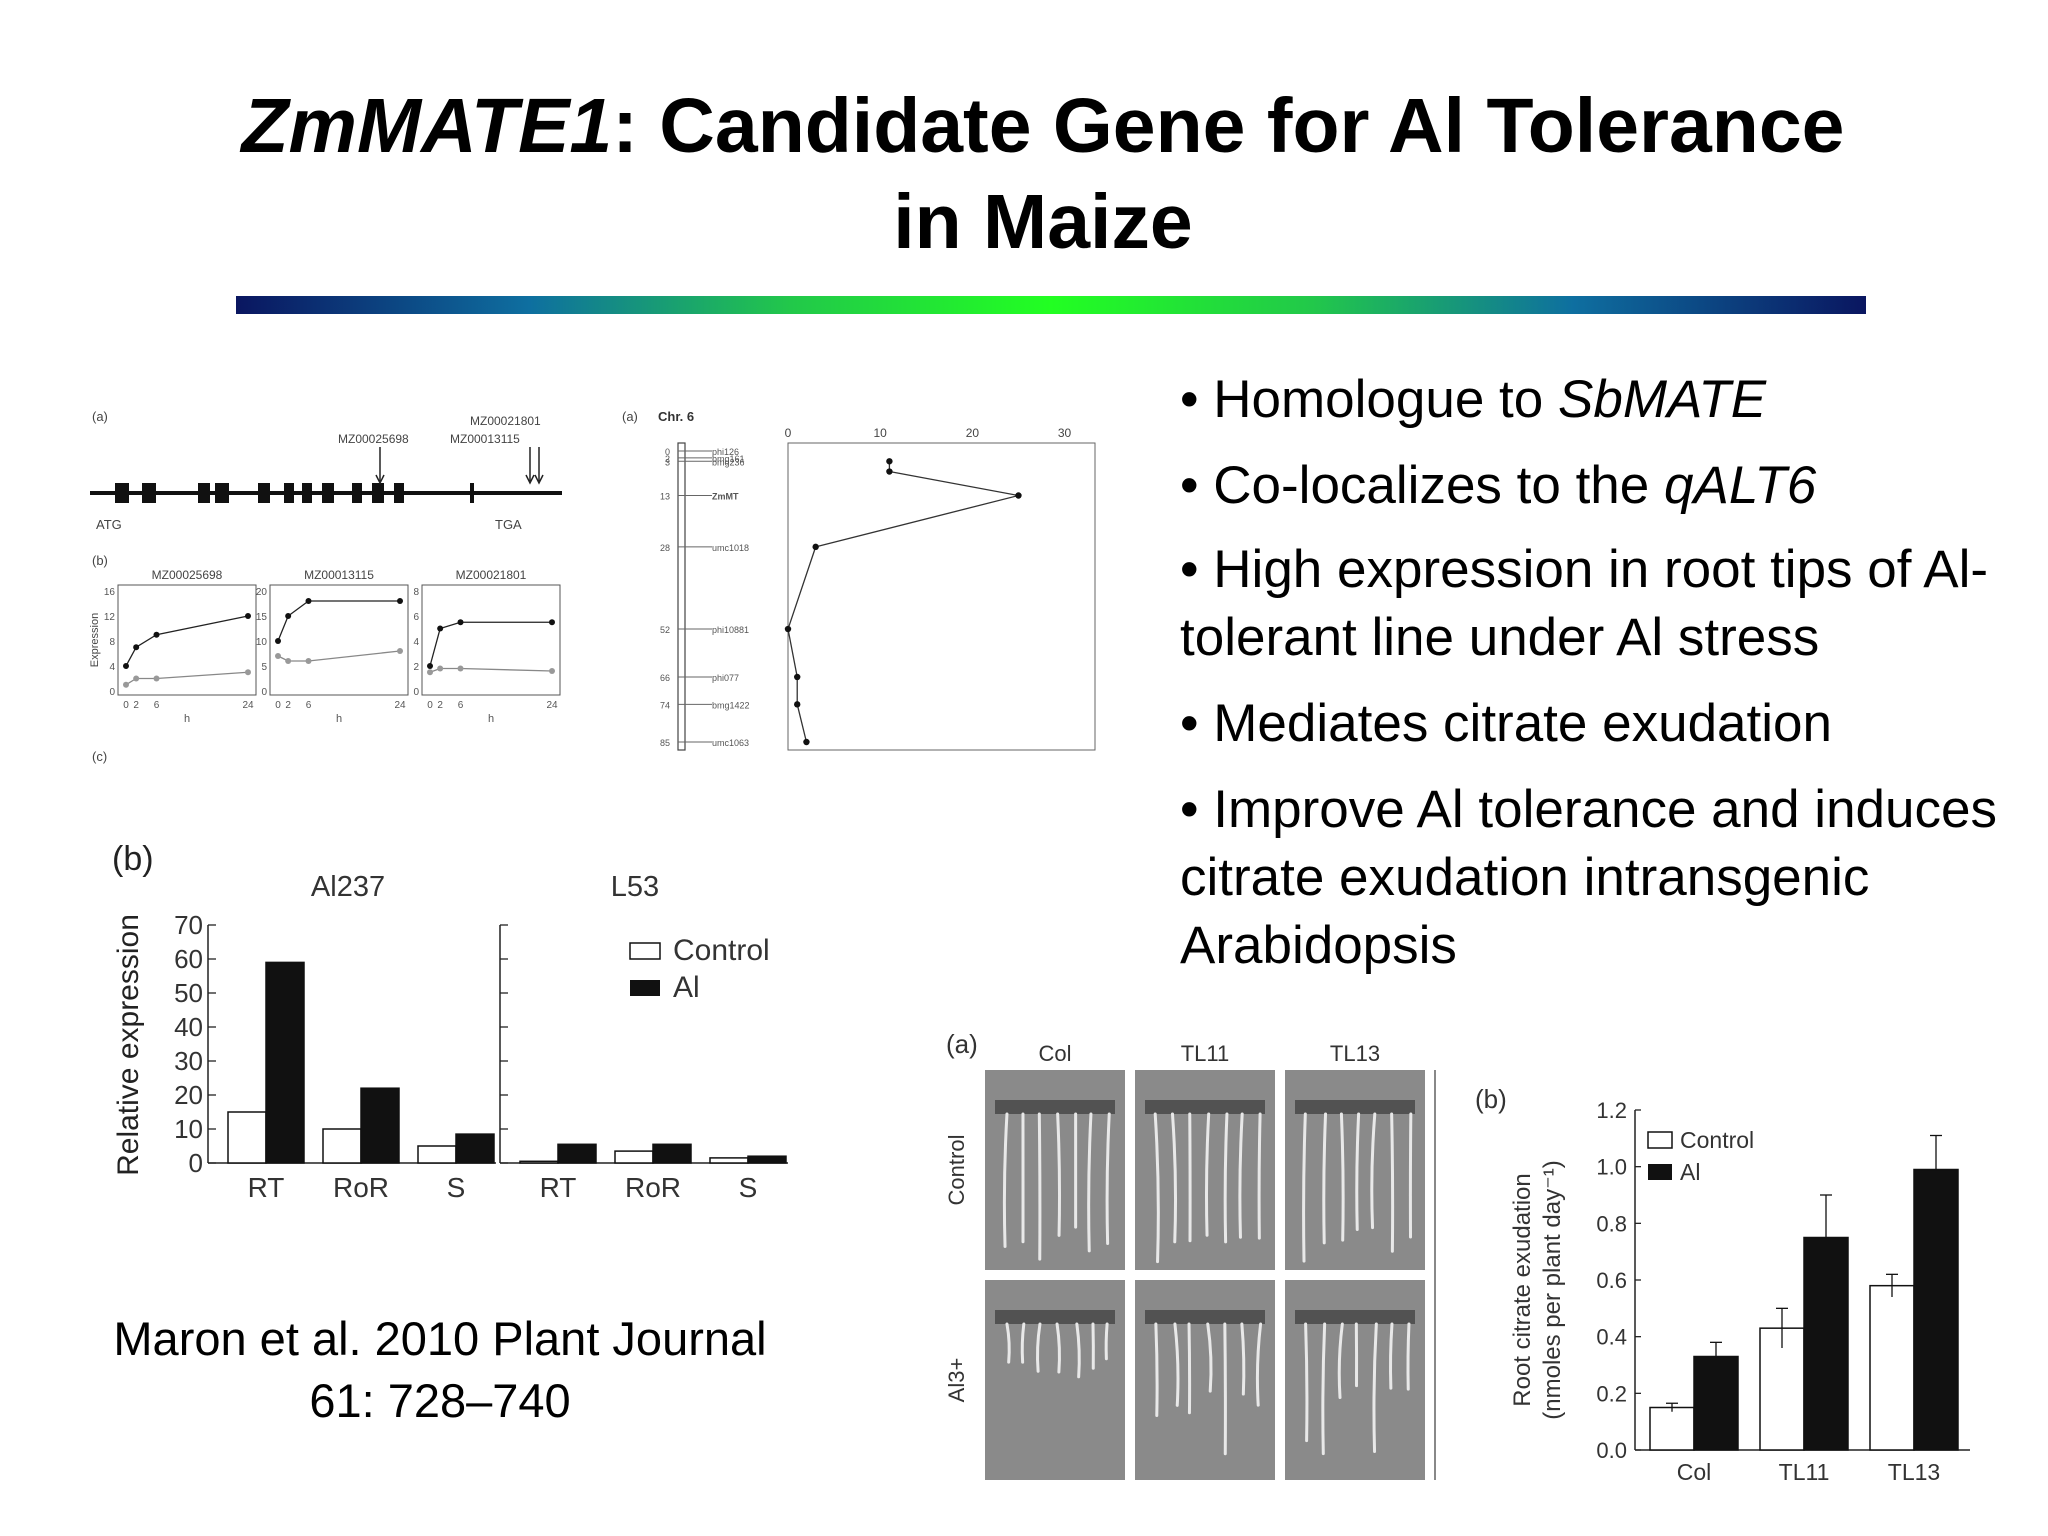  What do you see at coordinates (1892, 1367) in the screenshot?
I see `citrate-bar-control` at bounding box center [1892, 1367].